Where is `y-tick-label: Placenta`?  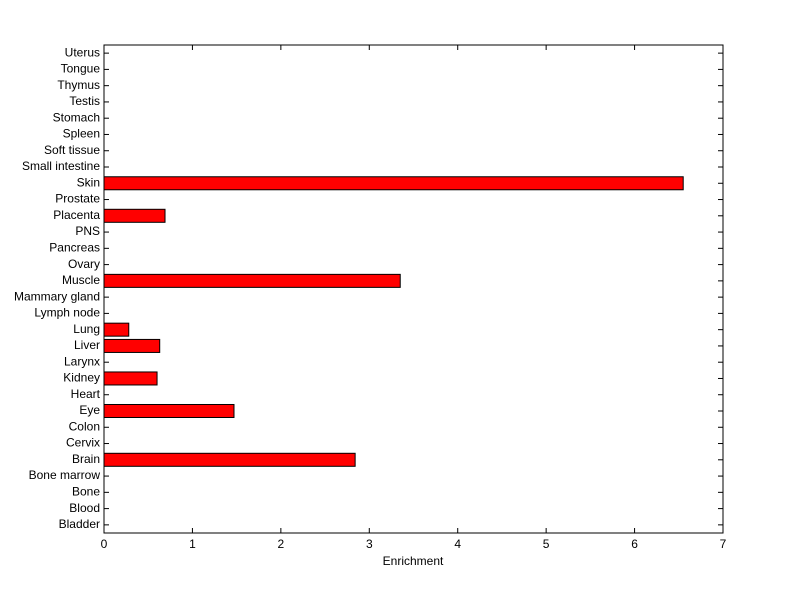 y-tick-label: Placenta is located at coordinates (76, 215).